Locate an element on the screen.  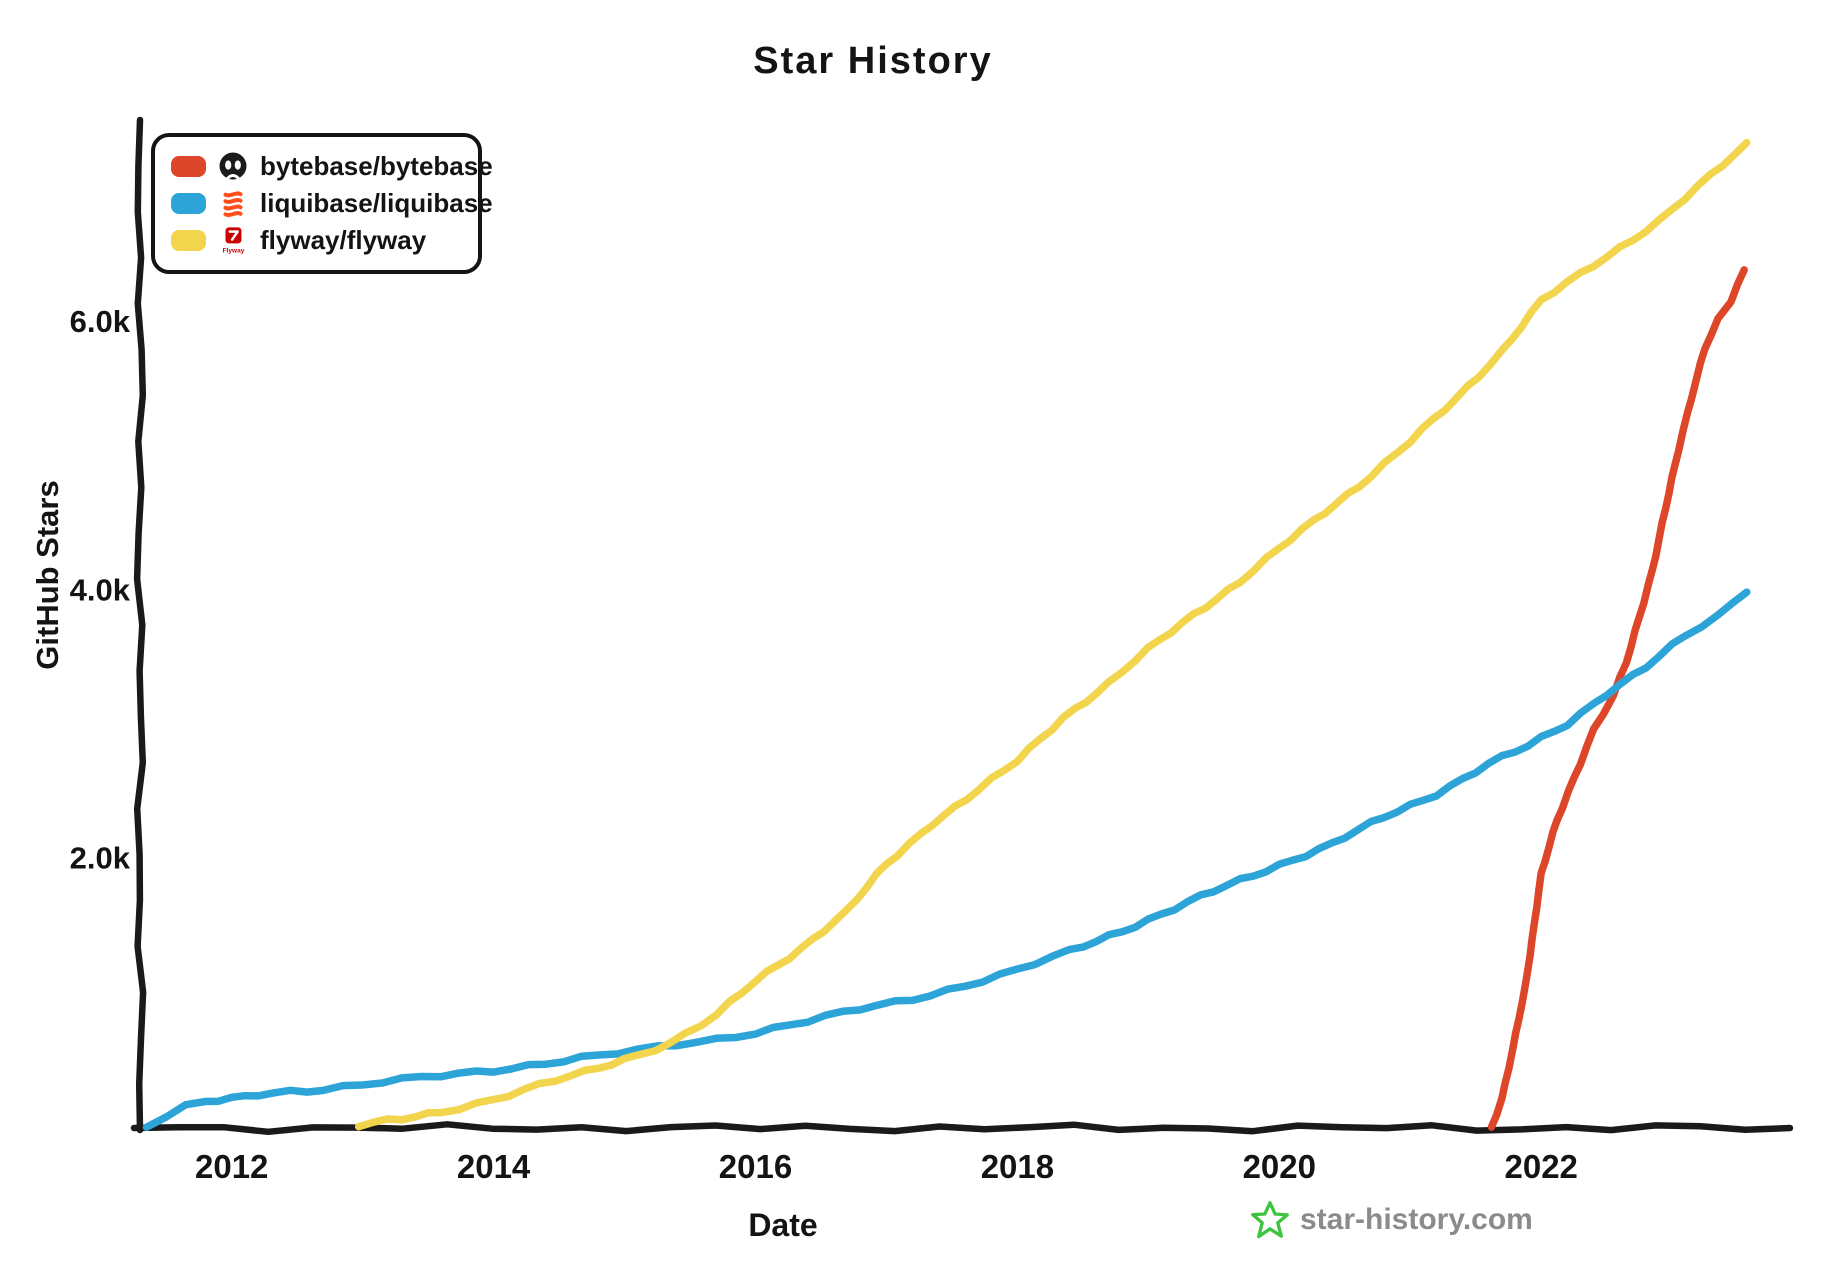
x-tick-label: 2014 is located at coordinates (494, 1166).